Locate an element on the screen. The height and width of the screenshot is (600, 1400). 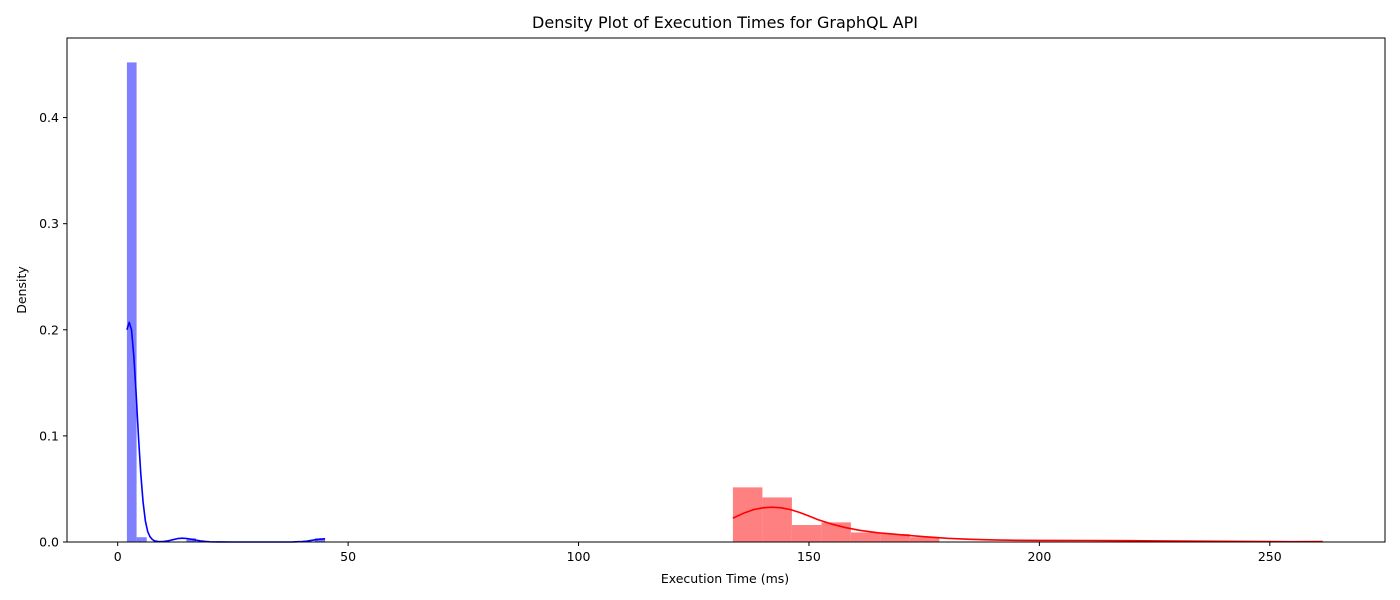
x-tick-label: 50 is located at coordinates (348, 556).